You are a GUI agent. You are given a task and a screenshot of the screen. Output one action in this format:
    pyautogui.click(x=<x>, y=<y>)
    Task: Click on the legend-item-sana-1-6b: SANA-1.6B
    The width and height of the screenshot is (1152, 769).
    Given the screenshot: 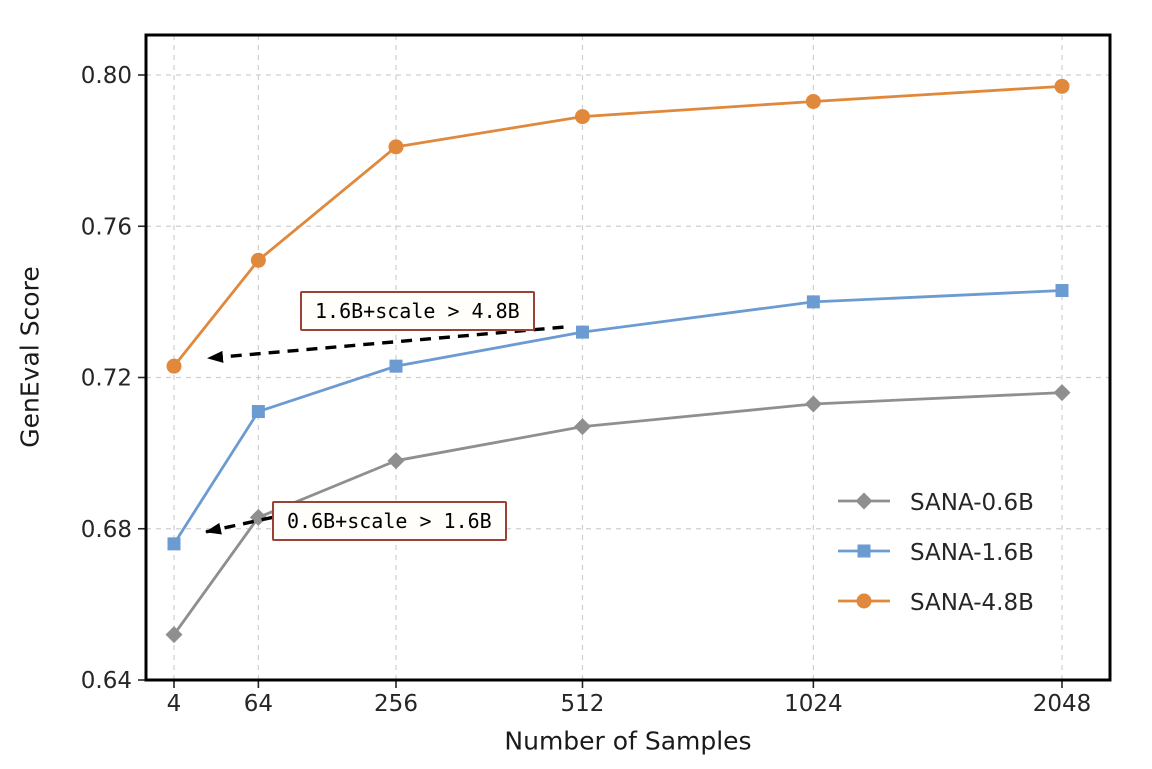 What is the action you would take?
    pyautogui.click(x=935, y=553)
    